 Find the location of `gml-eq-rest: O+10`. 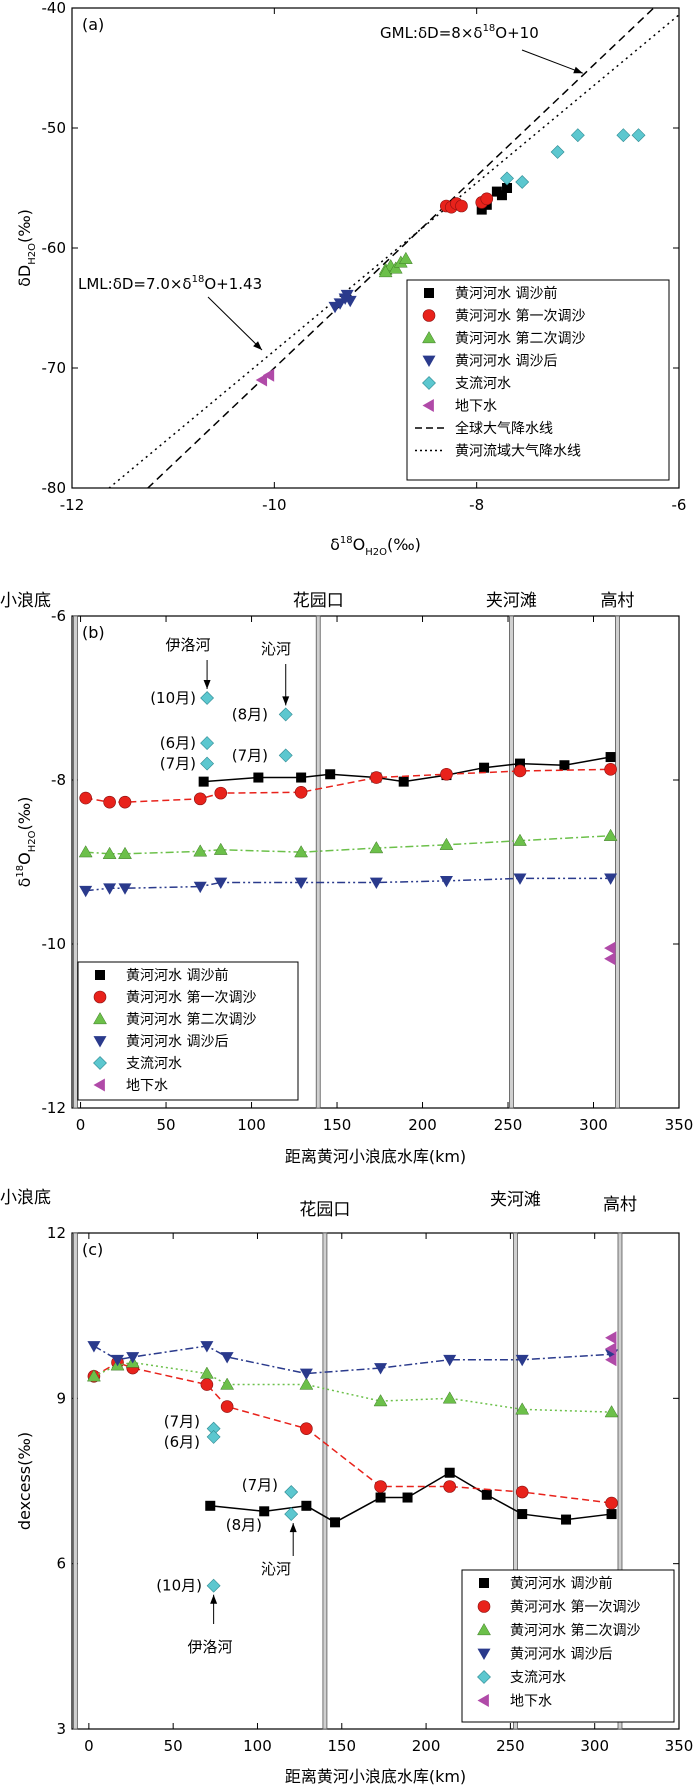

gml-eq-rest: O+10 is located at coordinates (516, 33).